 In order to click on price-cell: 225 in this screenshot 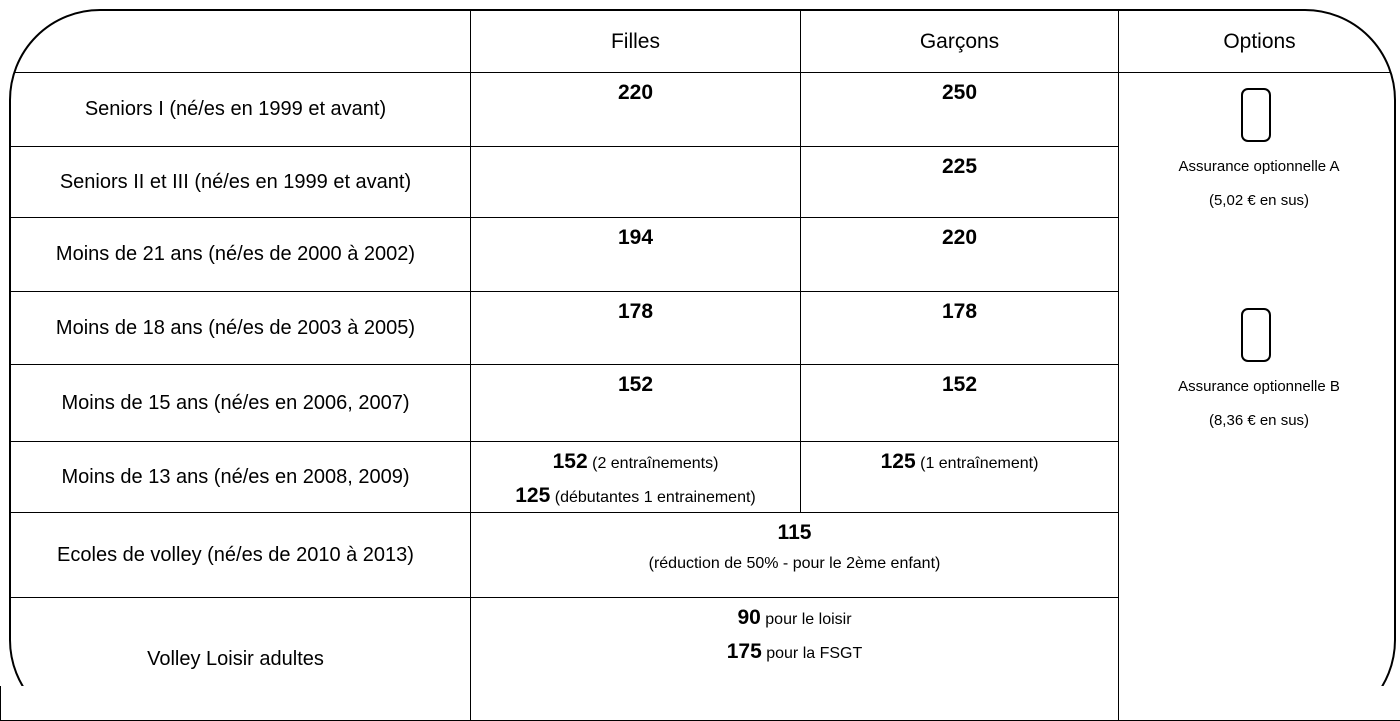, I will do `click(959, 182)`.